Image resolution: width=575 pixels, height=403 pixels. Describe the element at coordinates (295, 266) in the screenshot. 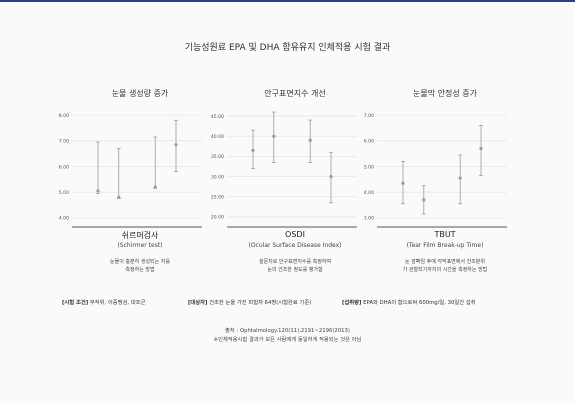

I see `chart-2-description: 설문지로 안구표면지수를 측정하여 눈의 건조한 정도를 평가함` at that location.